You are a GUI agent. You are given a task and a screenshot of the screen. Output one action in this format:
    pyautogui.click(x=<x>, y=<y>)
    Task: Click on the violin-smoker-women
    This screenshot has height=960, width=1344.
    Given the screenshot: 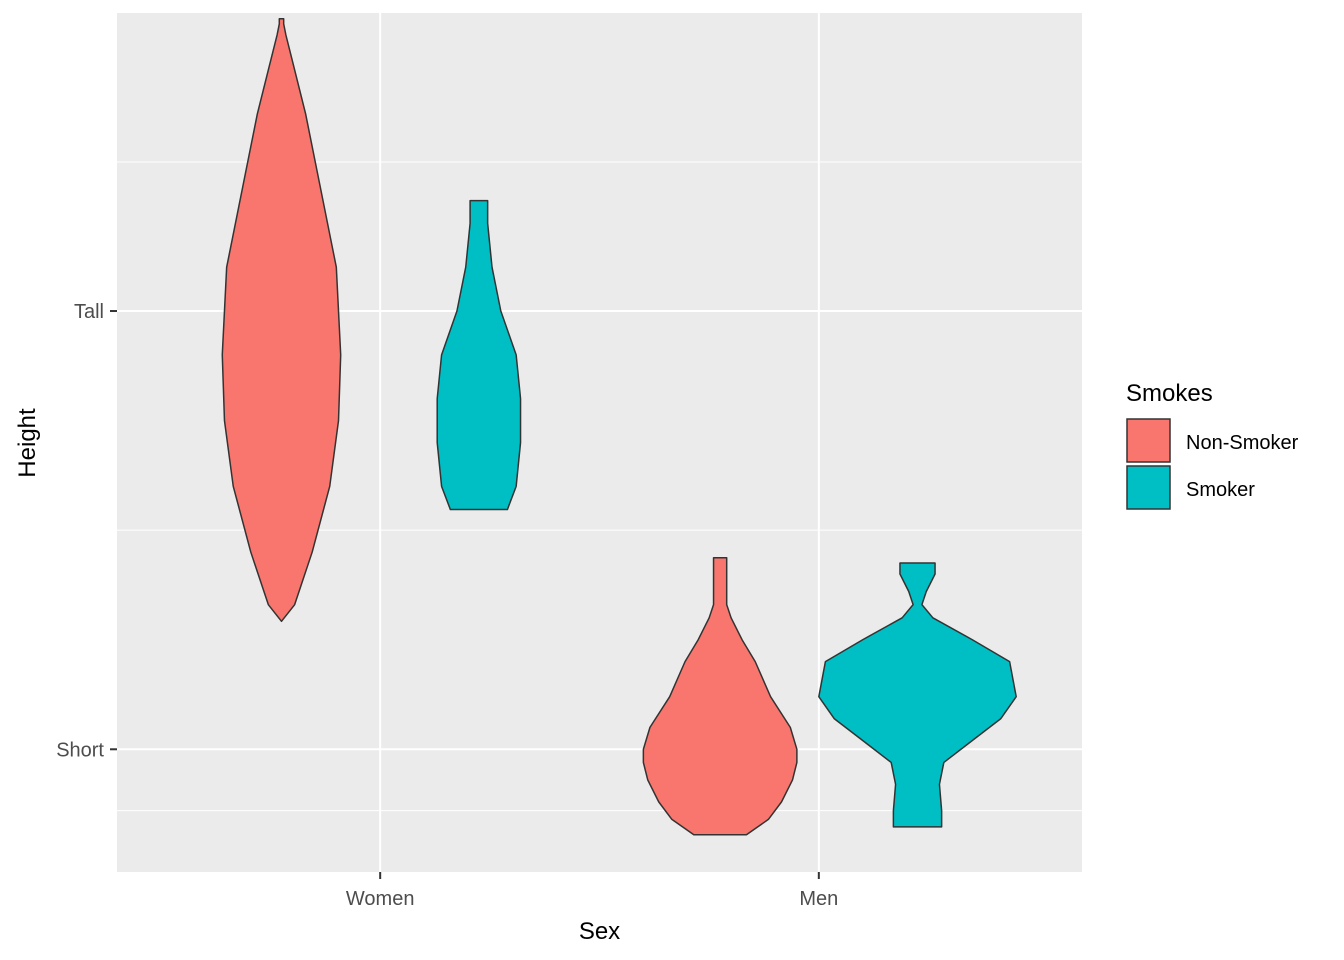 What is the action you would take?
    pyautogui.click(x=479, y=355)
    